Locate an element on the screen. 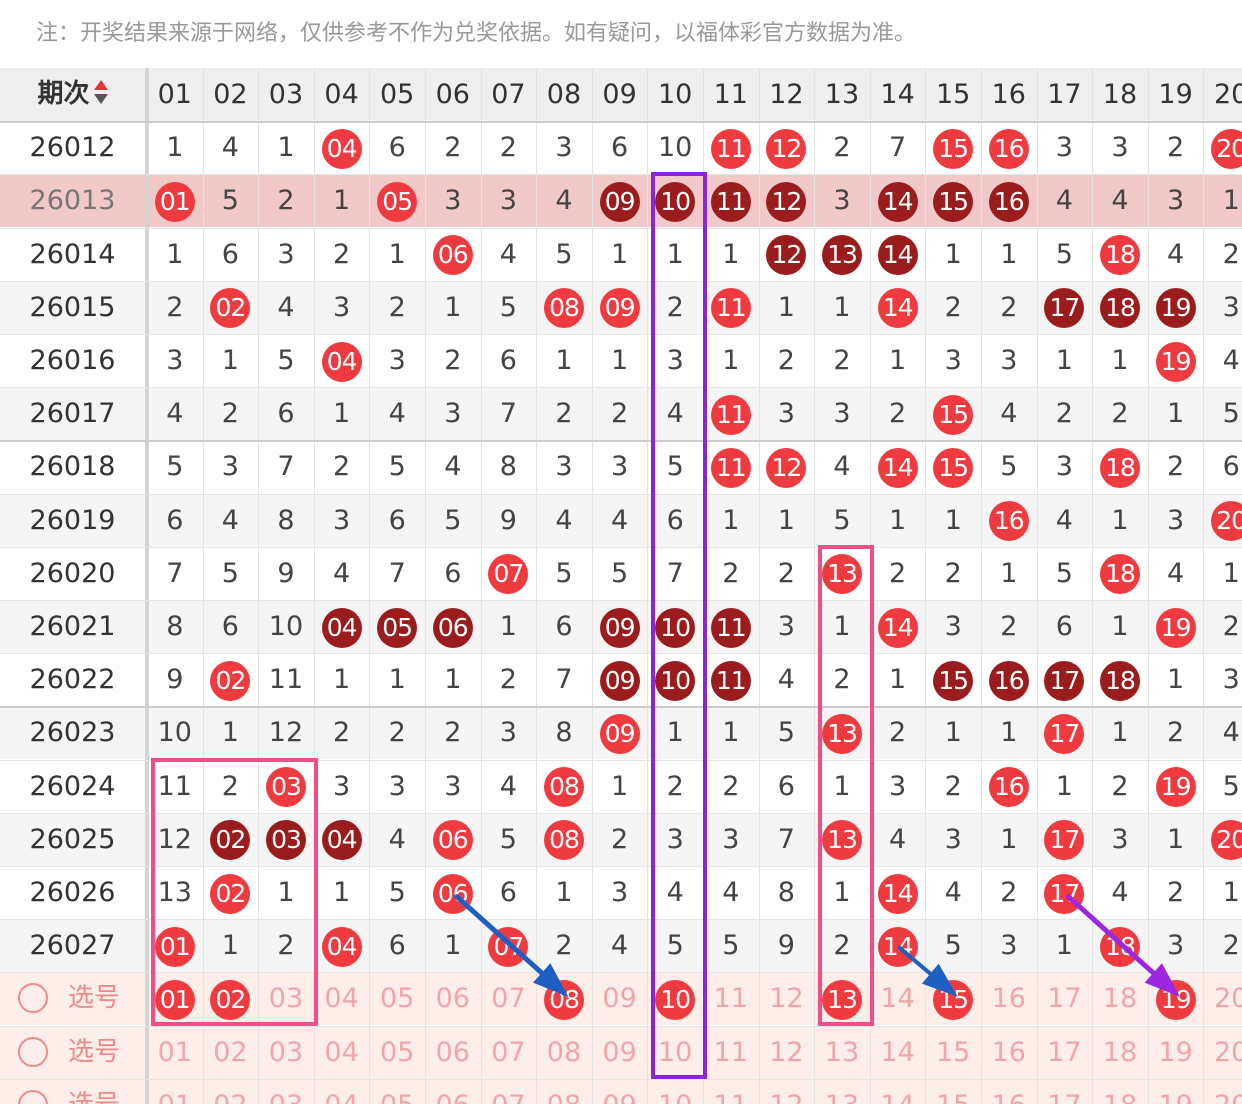 The height and width of the screenshot is (1104, 1242). sort-icon is located at coordinates (100, 92).